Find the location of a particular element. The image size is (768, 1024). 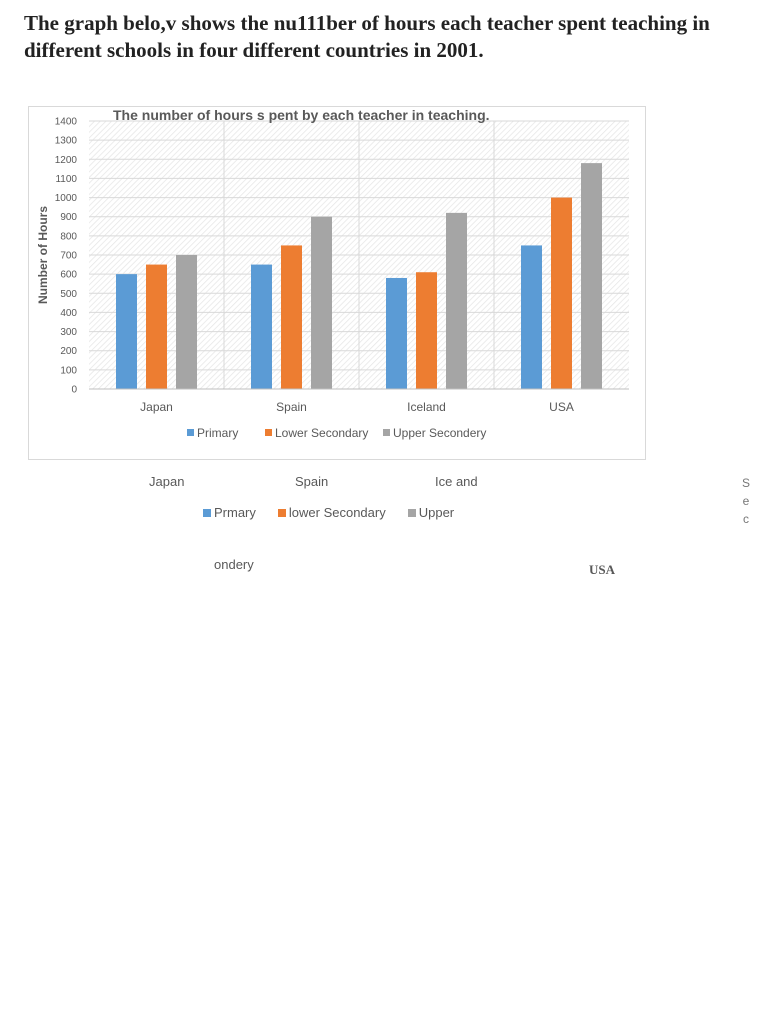

stray-legend-label: Upper is located at coordinates (436, 512).